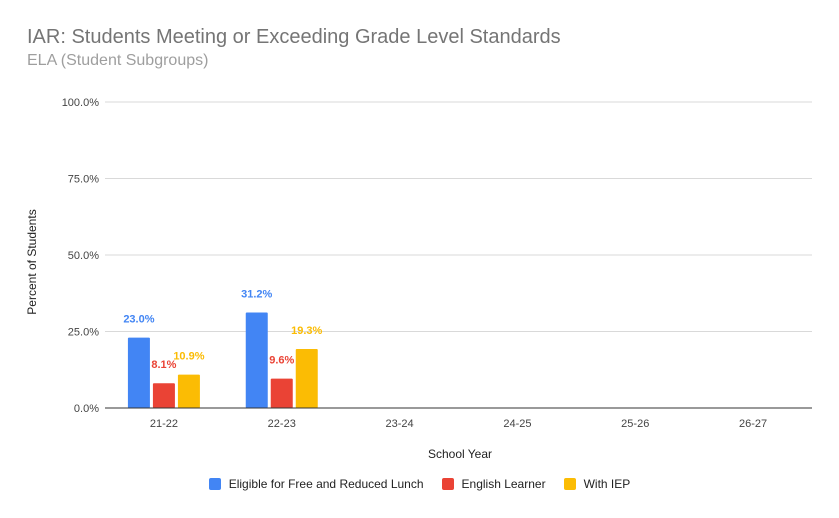  I want to click on y-tick-label: 100.0%, so click(81, 103).